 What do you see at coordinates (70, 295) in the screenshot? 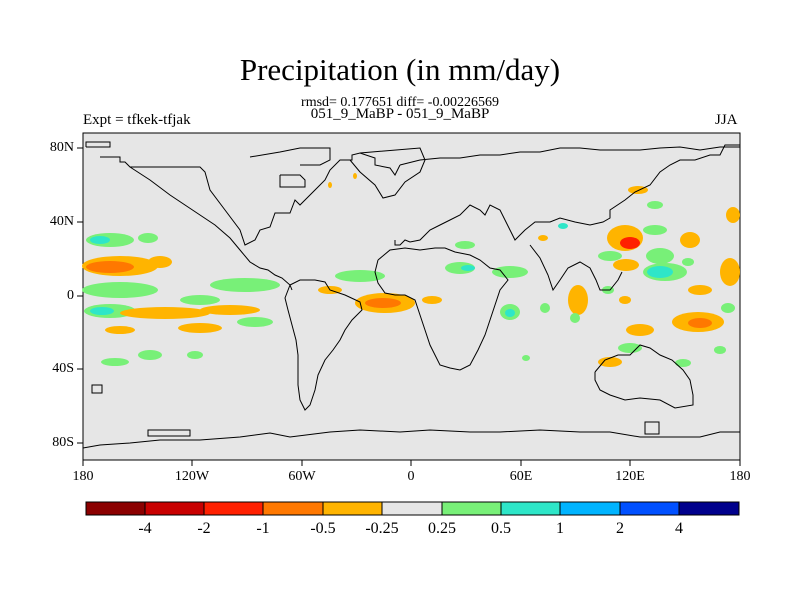
I see `lat-label-0: 0` at bounding box center [70, 295].